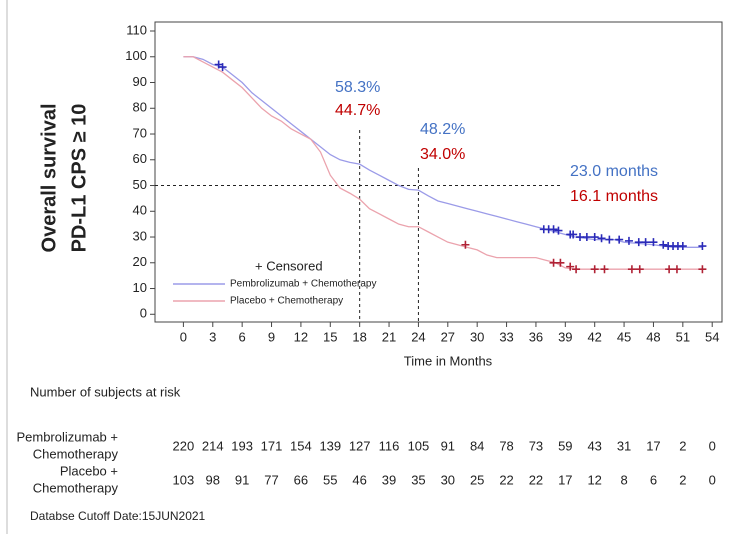  What do you see at coordinates (105, 391) in the screenshot?
I see `risk-title: Number of subjects at risk` at bounding box center [105, 391].